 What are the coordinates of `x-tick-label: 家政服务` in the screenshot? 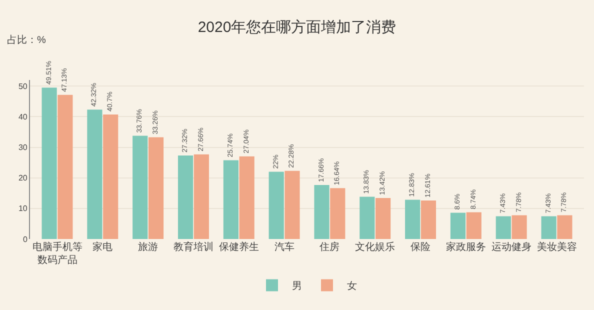 It's located at (466, 247).